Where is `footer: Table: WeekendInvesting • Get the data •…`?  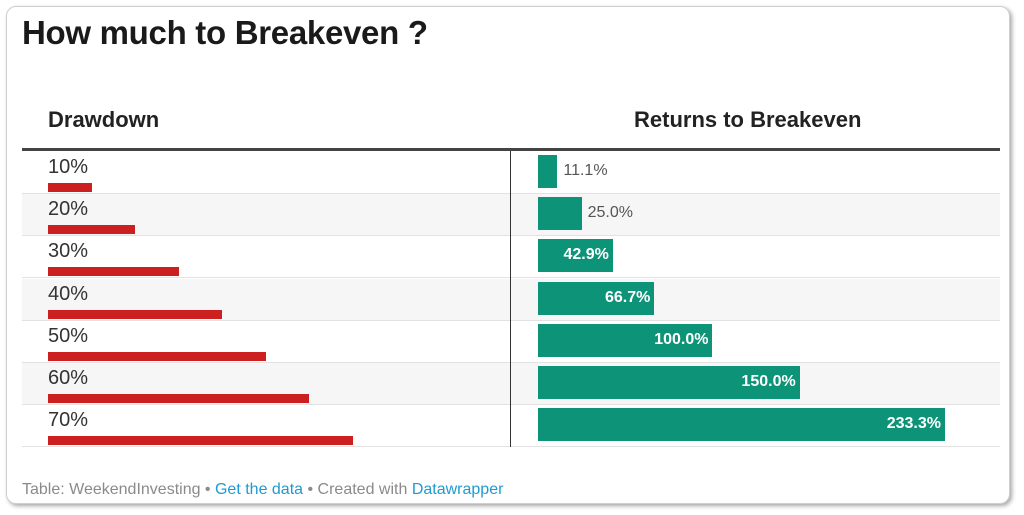 footer: Table: WeekendInvesting • Get the data •… is located at coordinates (262, 490).